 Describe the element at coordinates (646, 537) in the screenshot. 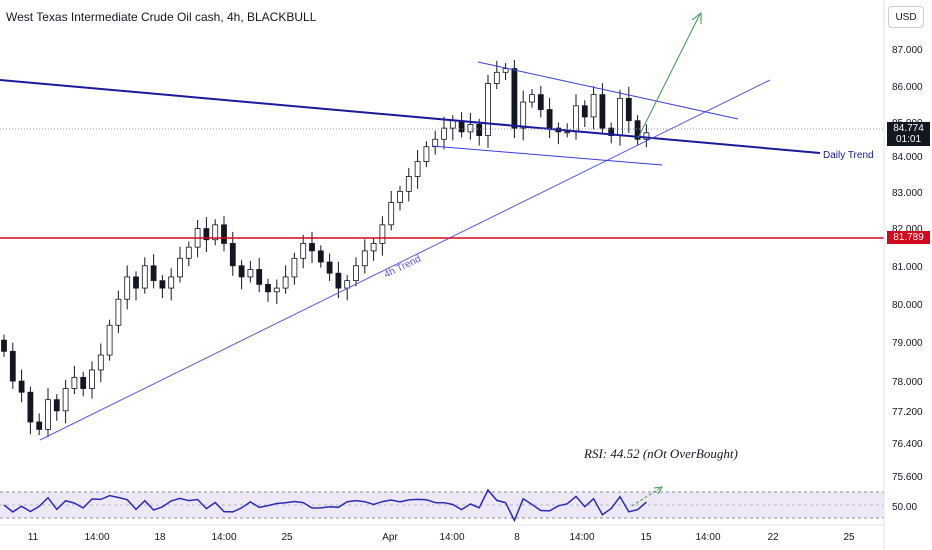

I see `time-tick-label: 15` at that location.